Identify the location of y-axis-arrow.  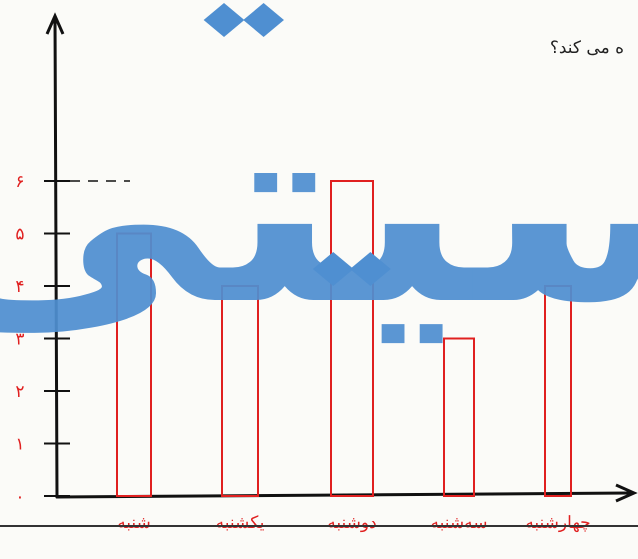
(55, 23).